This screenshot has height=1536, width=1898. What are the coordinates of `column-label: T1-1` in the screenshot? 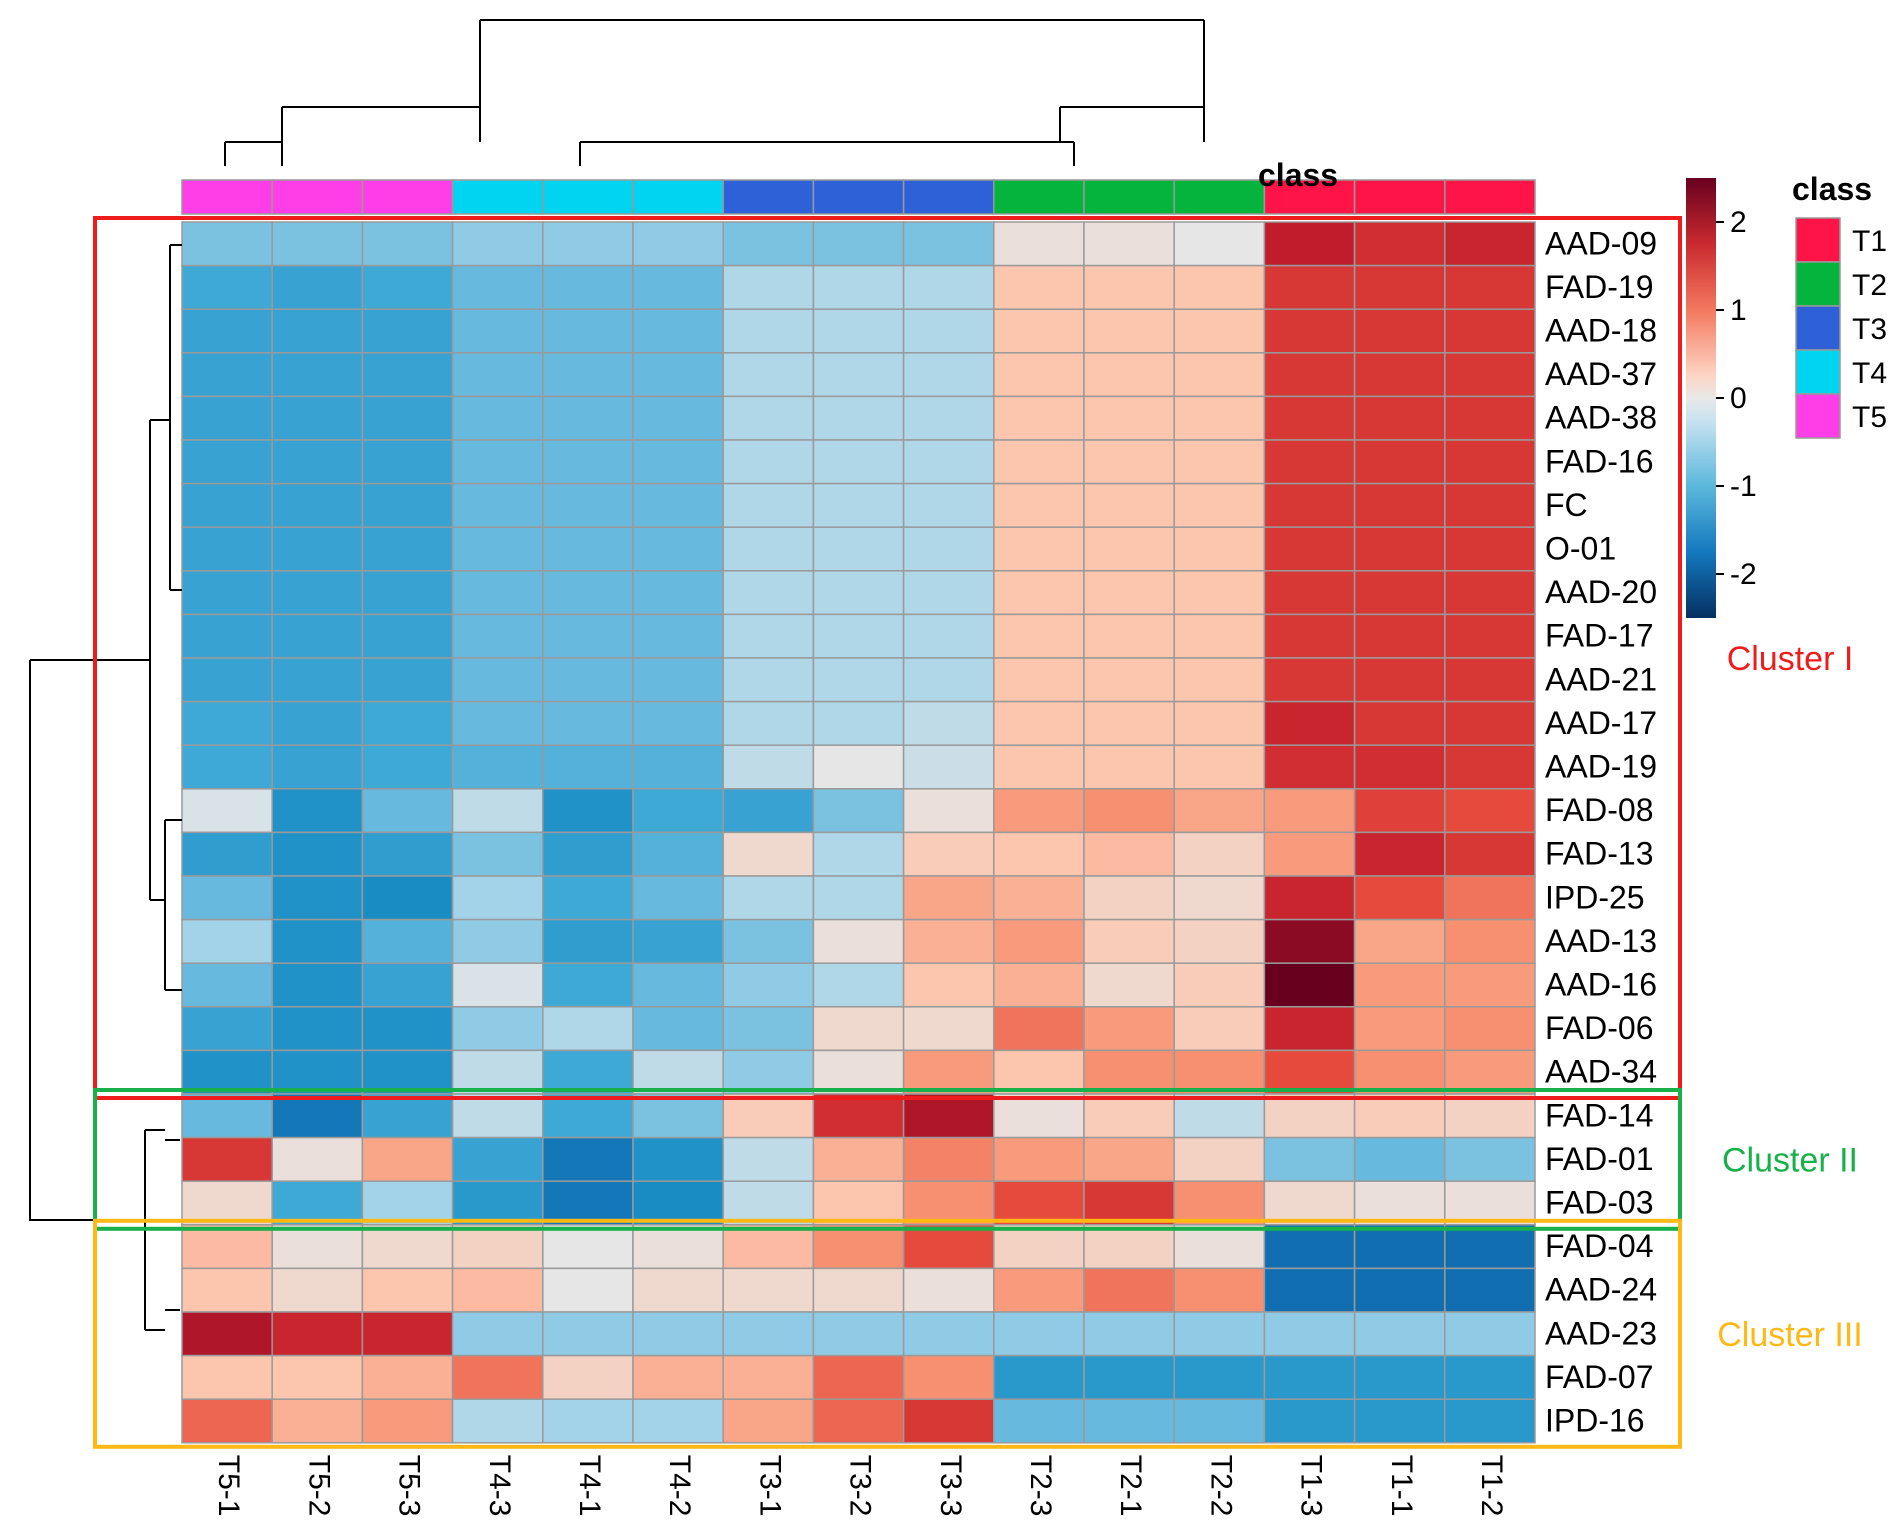 It's located at (1401, 1486).